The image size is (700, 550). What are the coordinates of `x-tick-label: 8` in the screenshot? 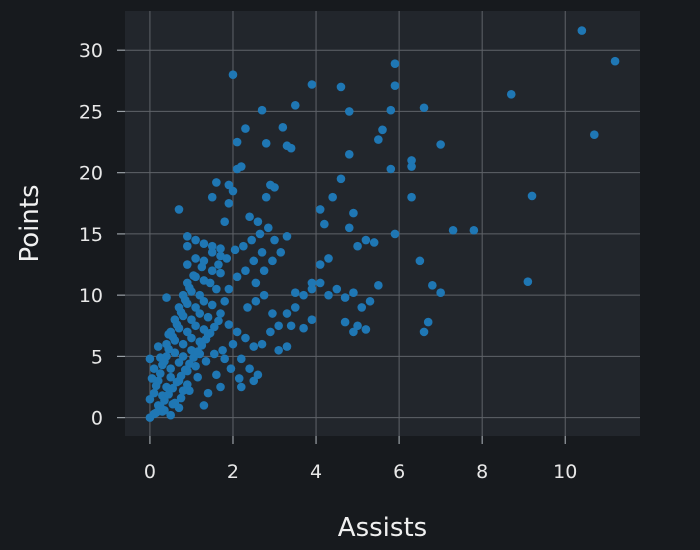 It's located at (482, 472).